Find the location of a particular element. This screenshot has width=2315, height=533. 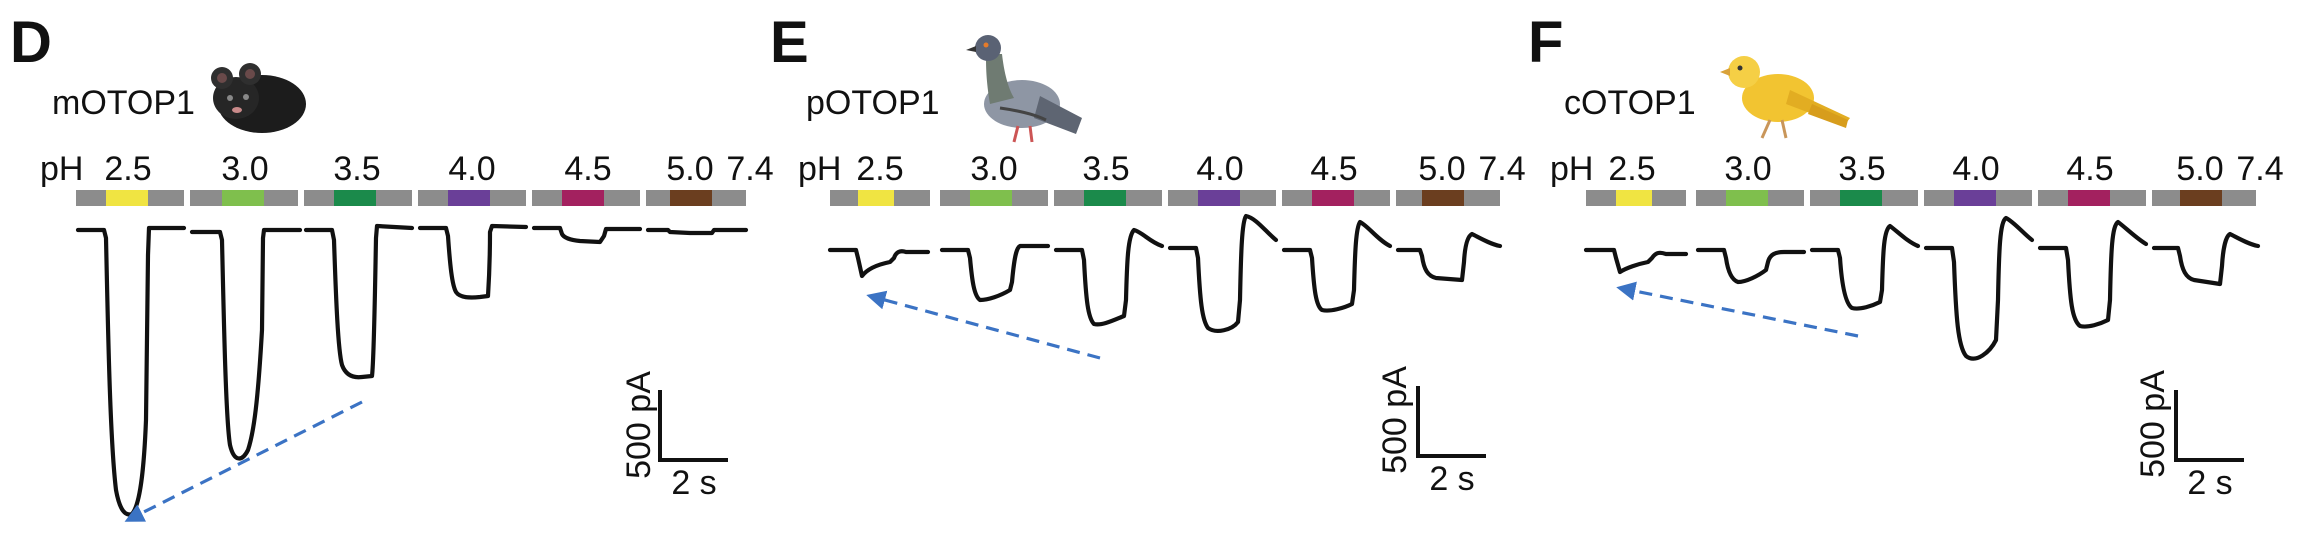

trace-ph-4-5b is located at coordinates (1449, 257).